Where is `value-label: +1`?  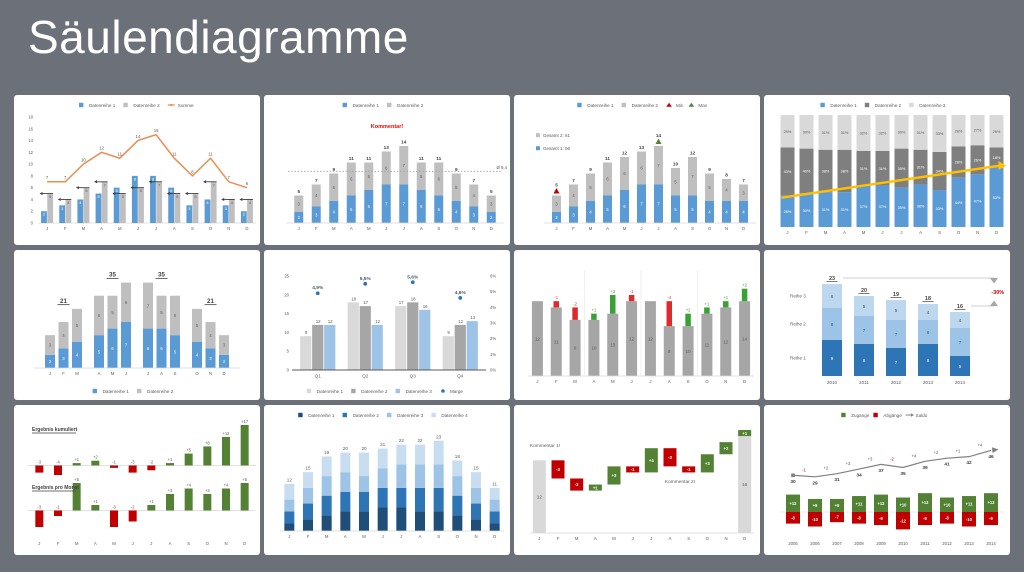
value-label: +1 is located at coordinates (76, 459).